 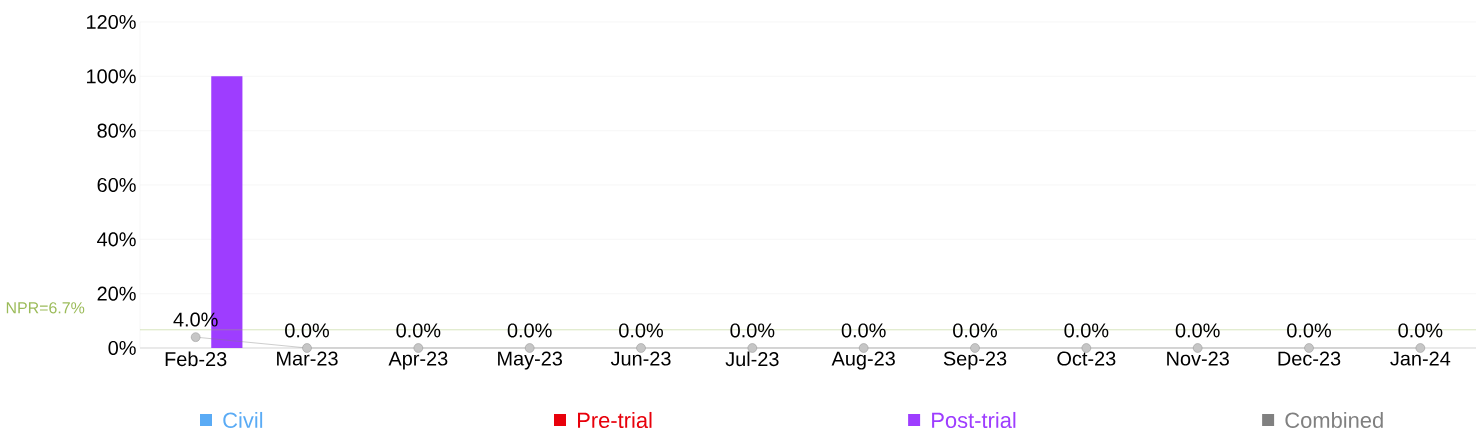 What do you see at coordinates (974, 420) in the screenshot?
I see `legend-label: Post-trial` at bounding box center [974, 420].